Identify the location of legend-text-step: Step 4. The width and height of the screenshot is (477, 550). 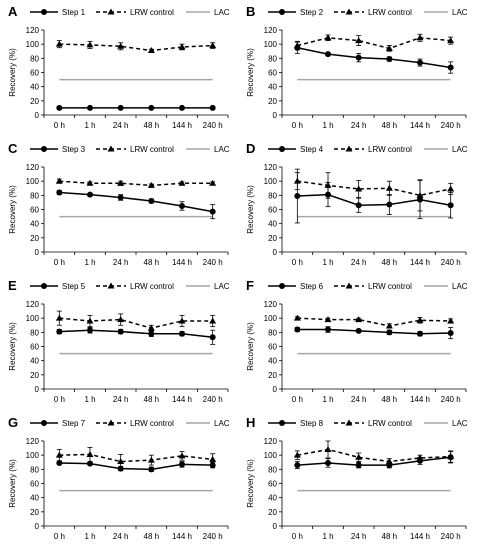
(312, 149).